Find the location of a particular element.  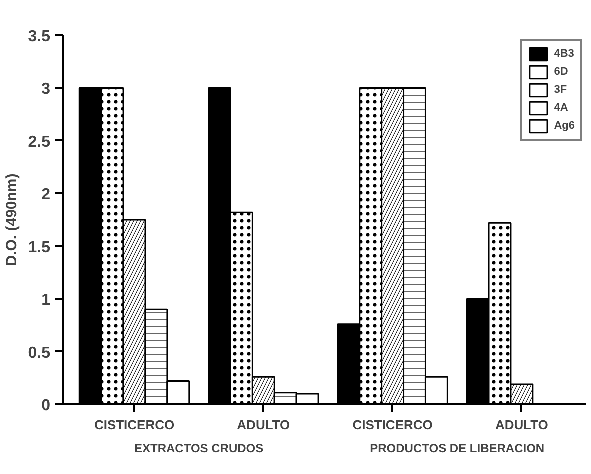

y-tick-label: 1 is located at coordinates (46, 301).